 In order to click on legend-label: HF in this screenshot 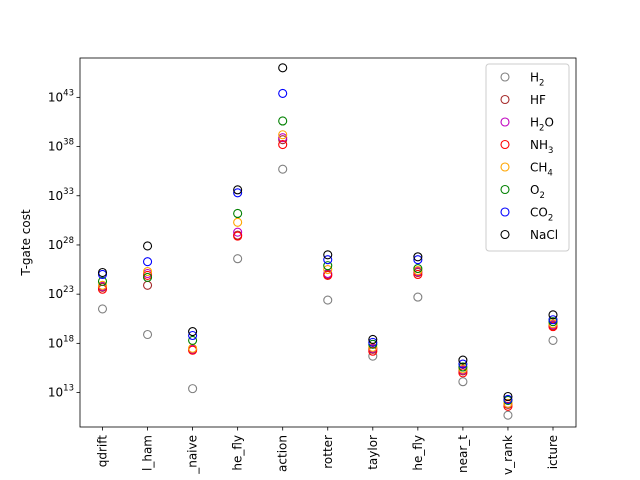, I will do `click(538, 100)`.